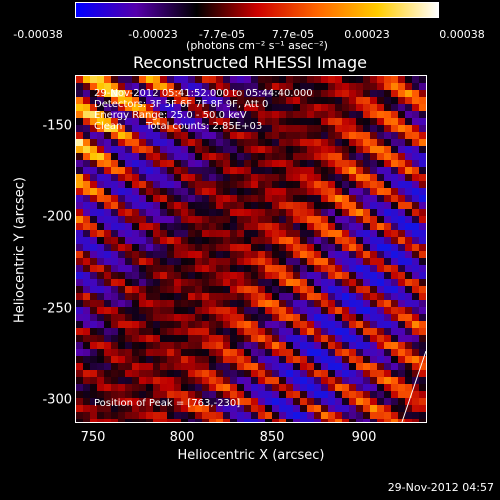 The image size is (500, 500). What do you see at coordinates (167, 403) in the screenshot?
I see `annotation-peak: Position of Peak = [763,-230]` at bounding box center [167, 403].